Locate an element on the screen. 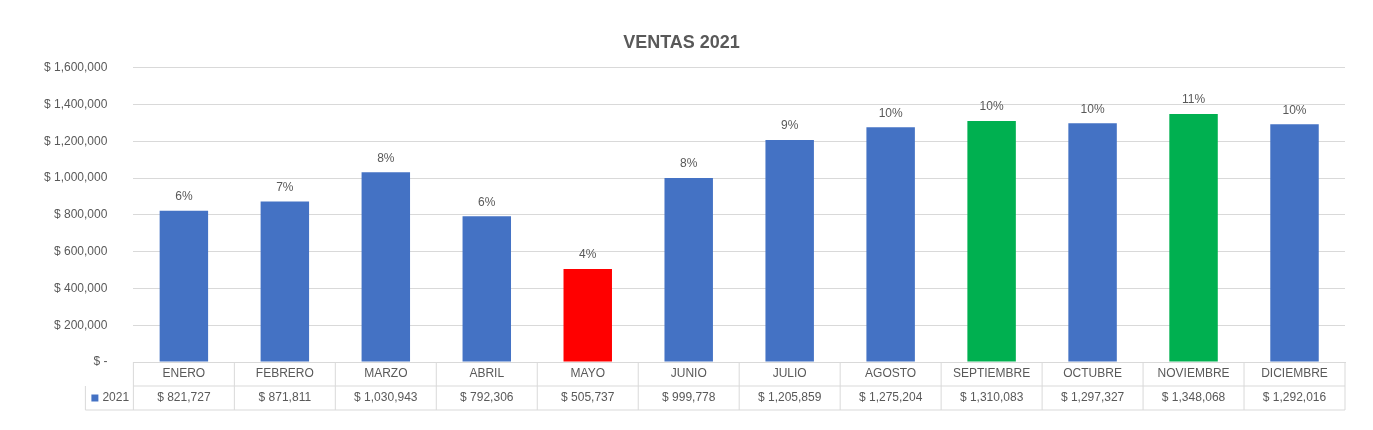 This screenshot has height=430, width=1373. x-tick-label: MAYO is located at coordinates (587, 373).